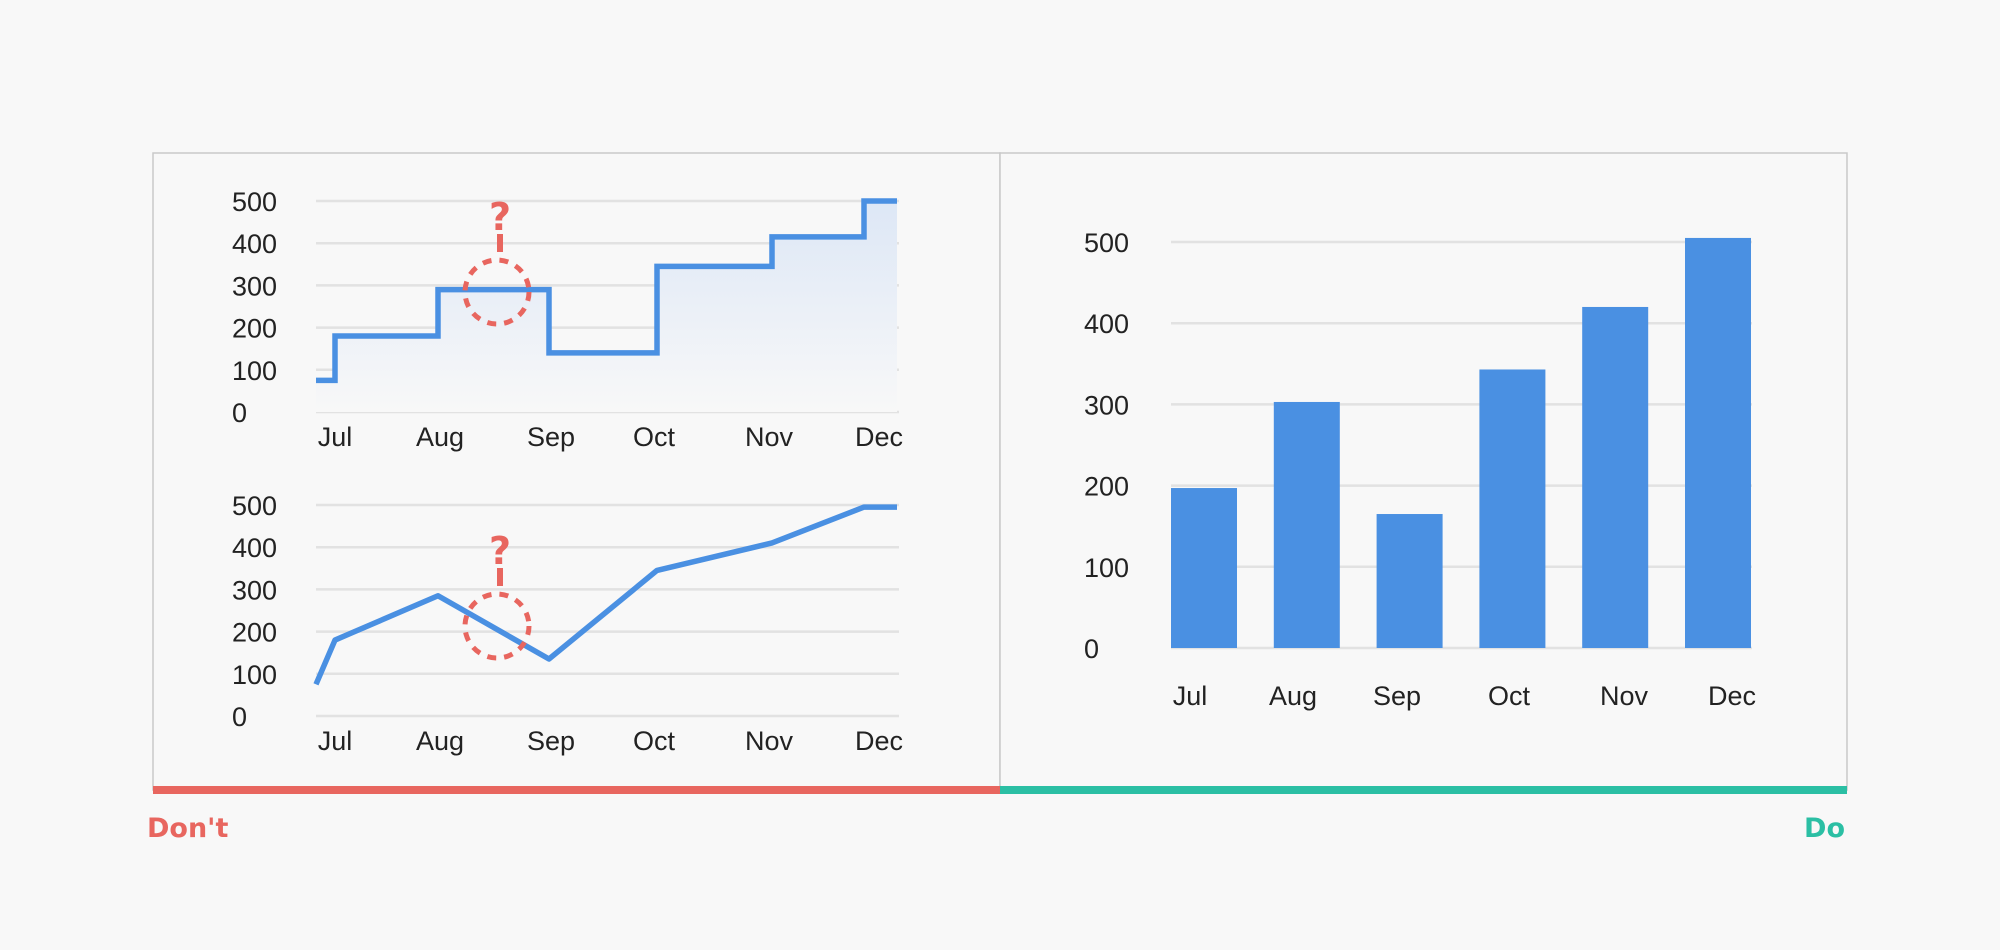 The width and height of the screenshot is (2000, 950). Describe the element at coordinates (1409, 581) in the screenshot. I see `bar-sep` at that location.